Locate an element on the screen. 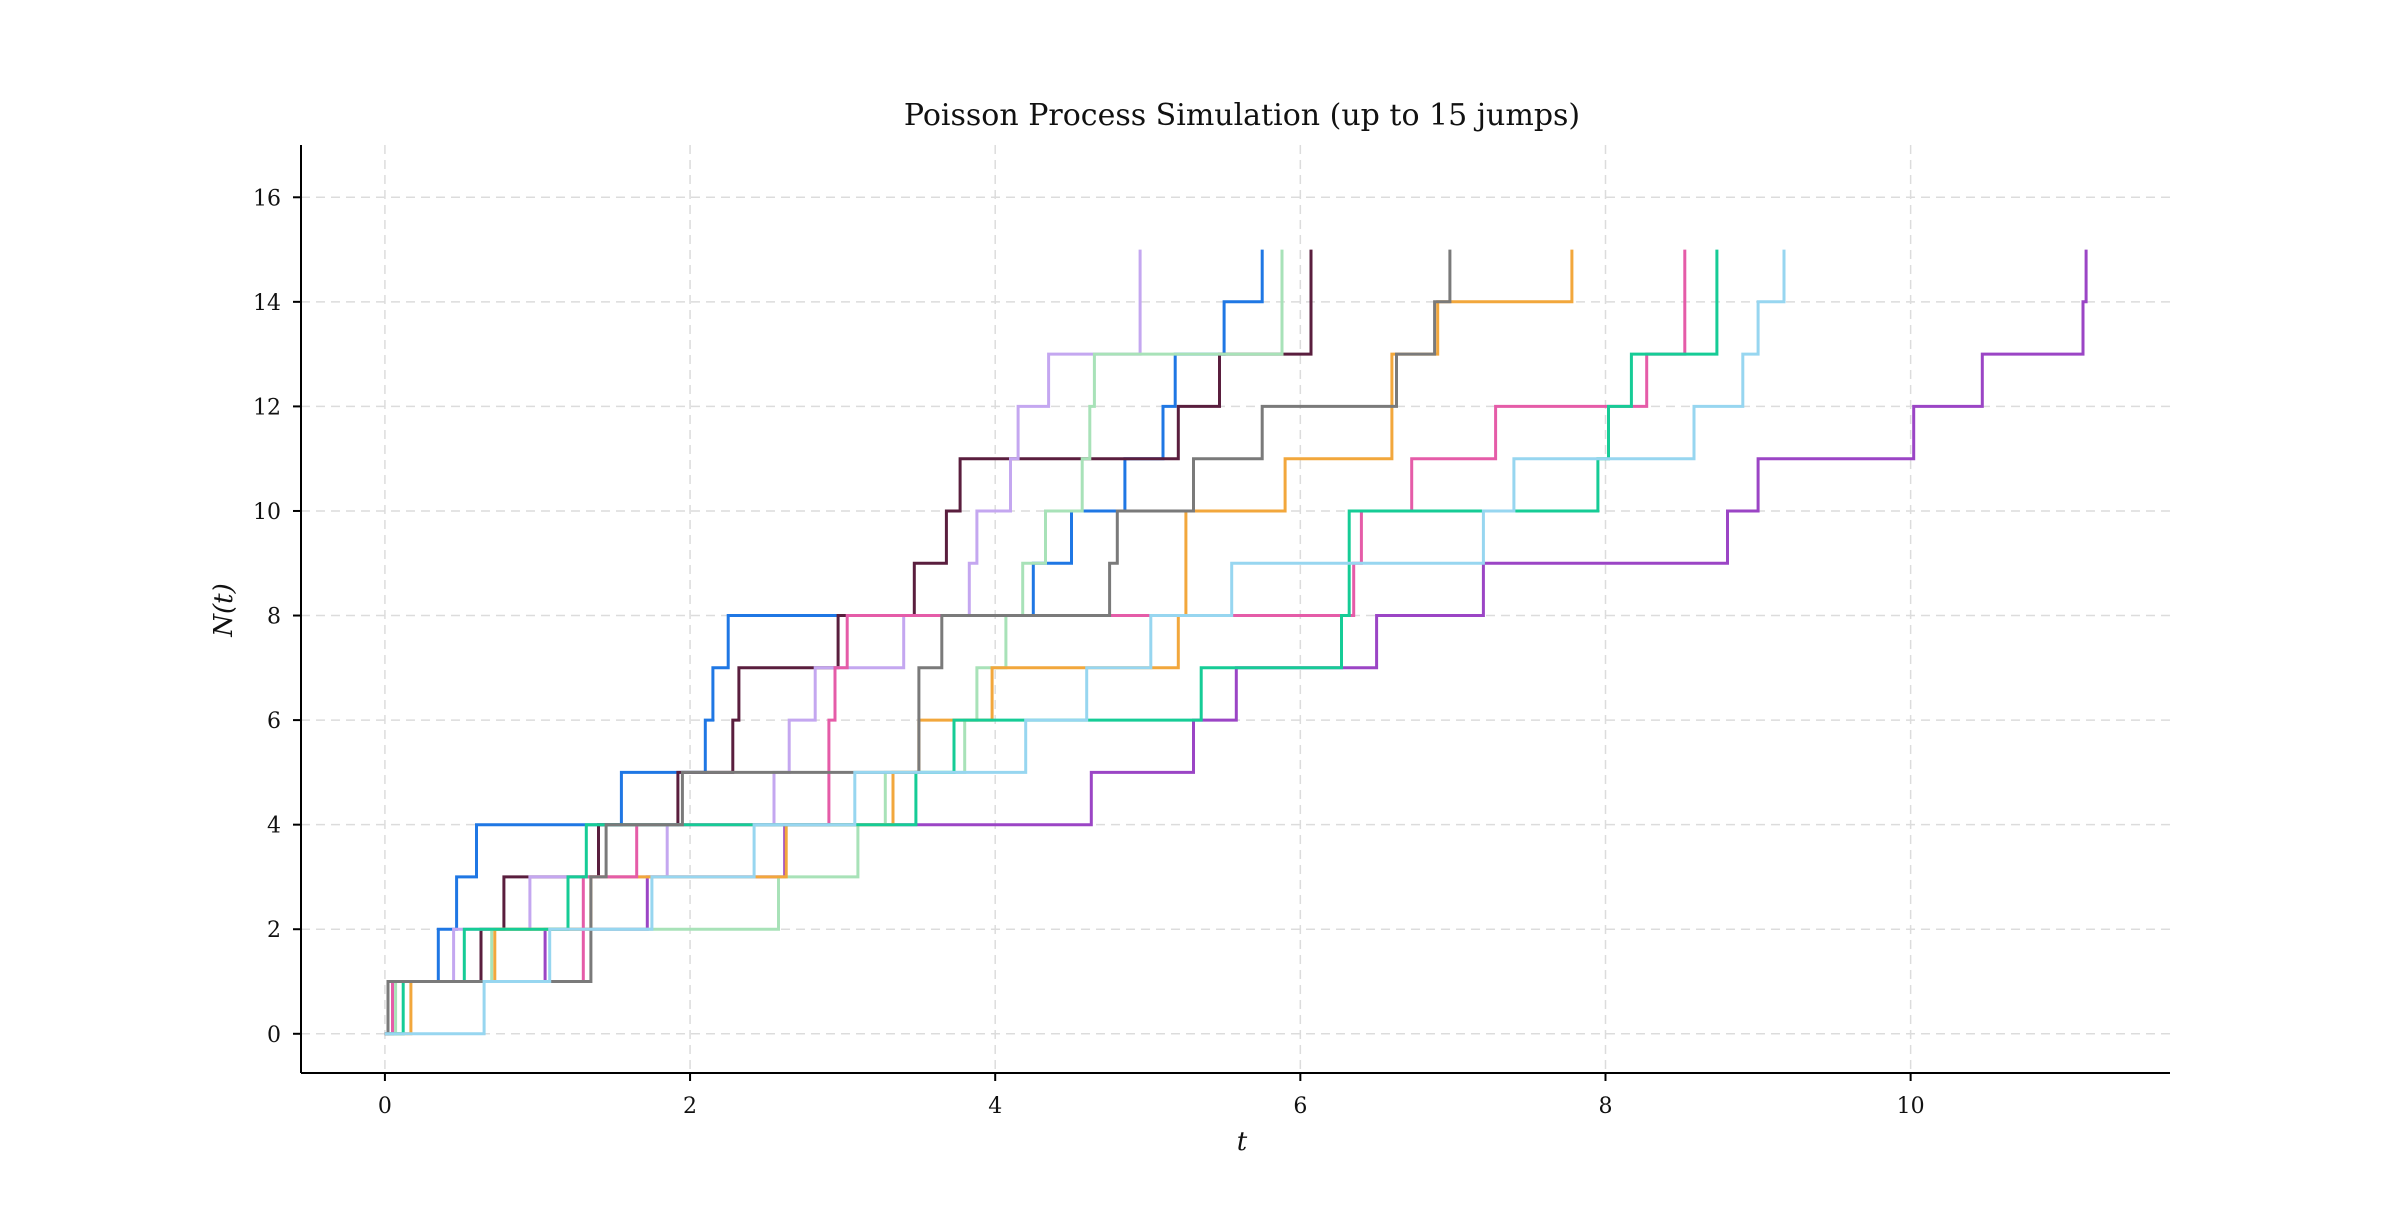 The height and width of the screenshot is (1205, 2400). y-tick-label: 8 is located at coordinates (274, 617).